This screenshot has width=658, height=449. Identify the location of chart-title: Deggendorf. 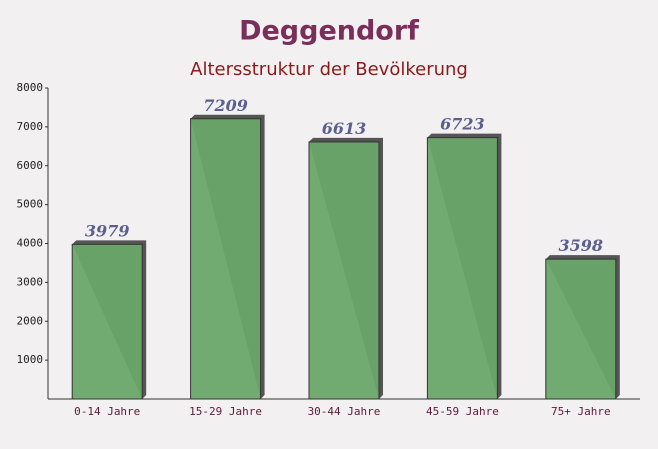
(329, 31).